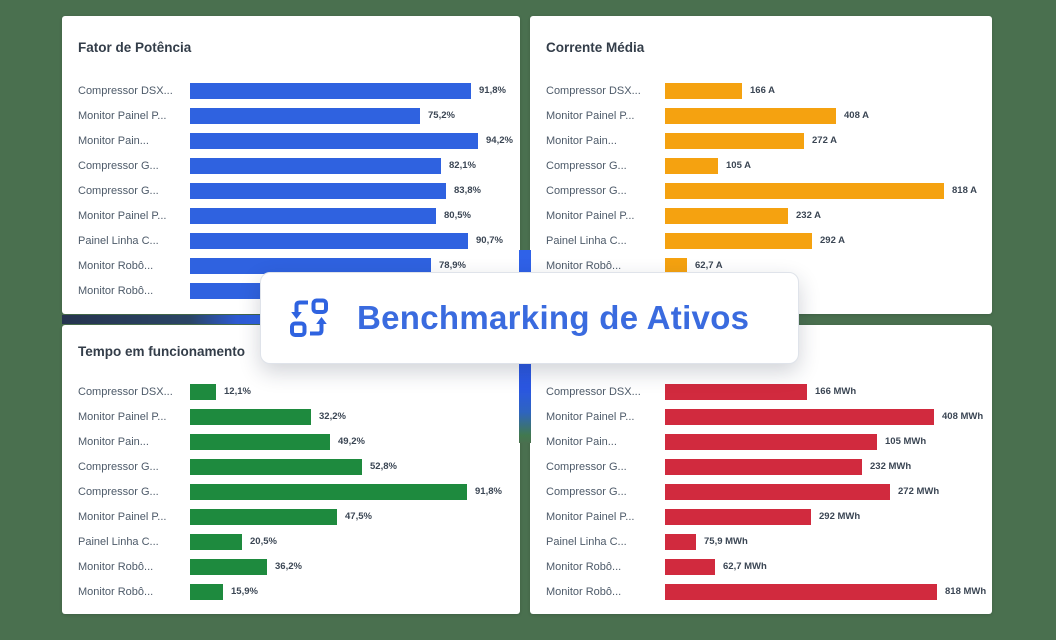 This screenshot has height=640, width=1056. Describe the element at coordinates (162, 351) in the screenshot. I see `chart-title: Tempo em funcionamento` at that location.